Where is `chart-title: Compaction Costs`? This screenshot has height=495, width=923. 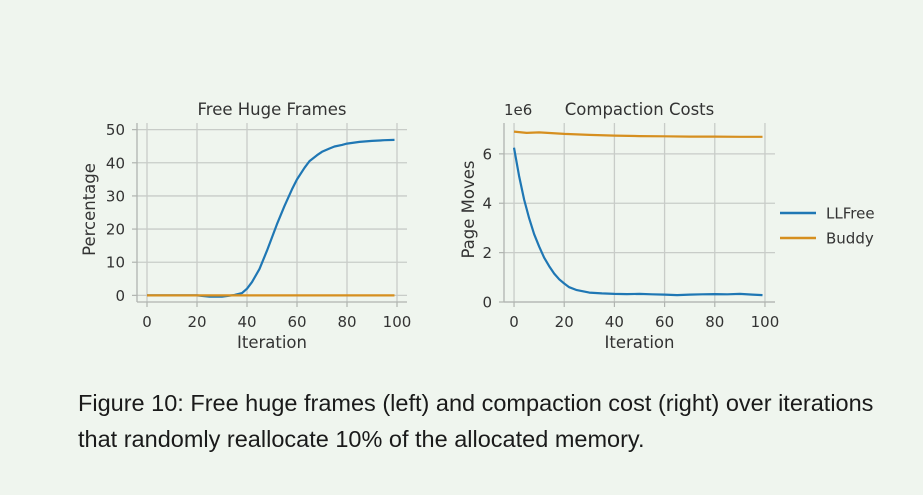
chart-title: Compaction Costs is located at coordinates (639, 109).